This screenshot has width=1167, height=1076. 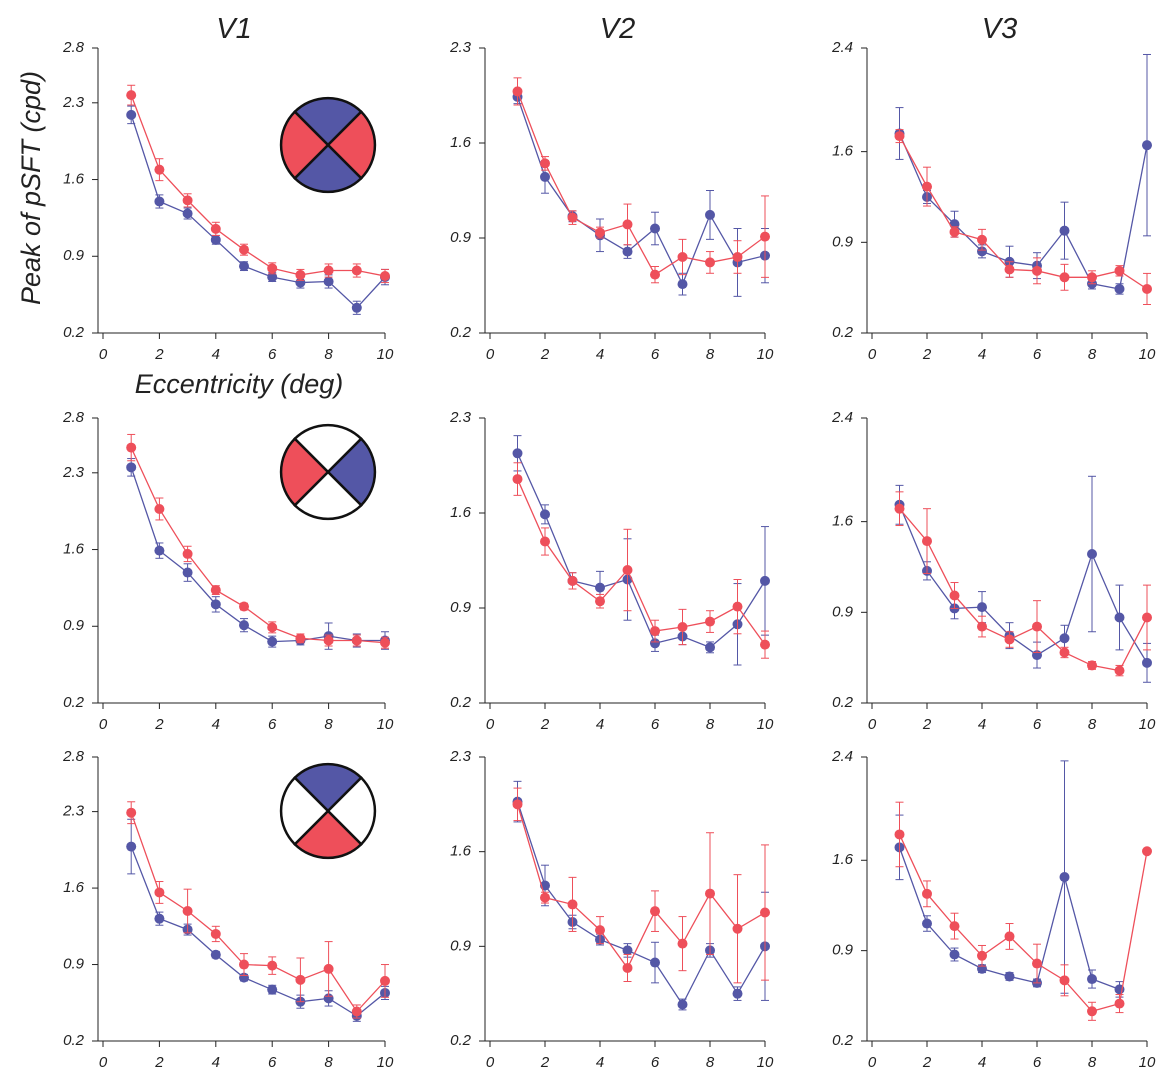 I want to click on x-tick-label: 4, so click(x=982, y=724).